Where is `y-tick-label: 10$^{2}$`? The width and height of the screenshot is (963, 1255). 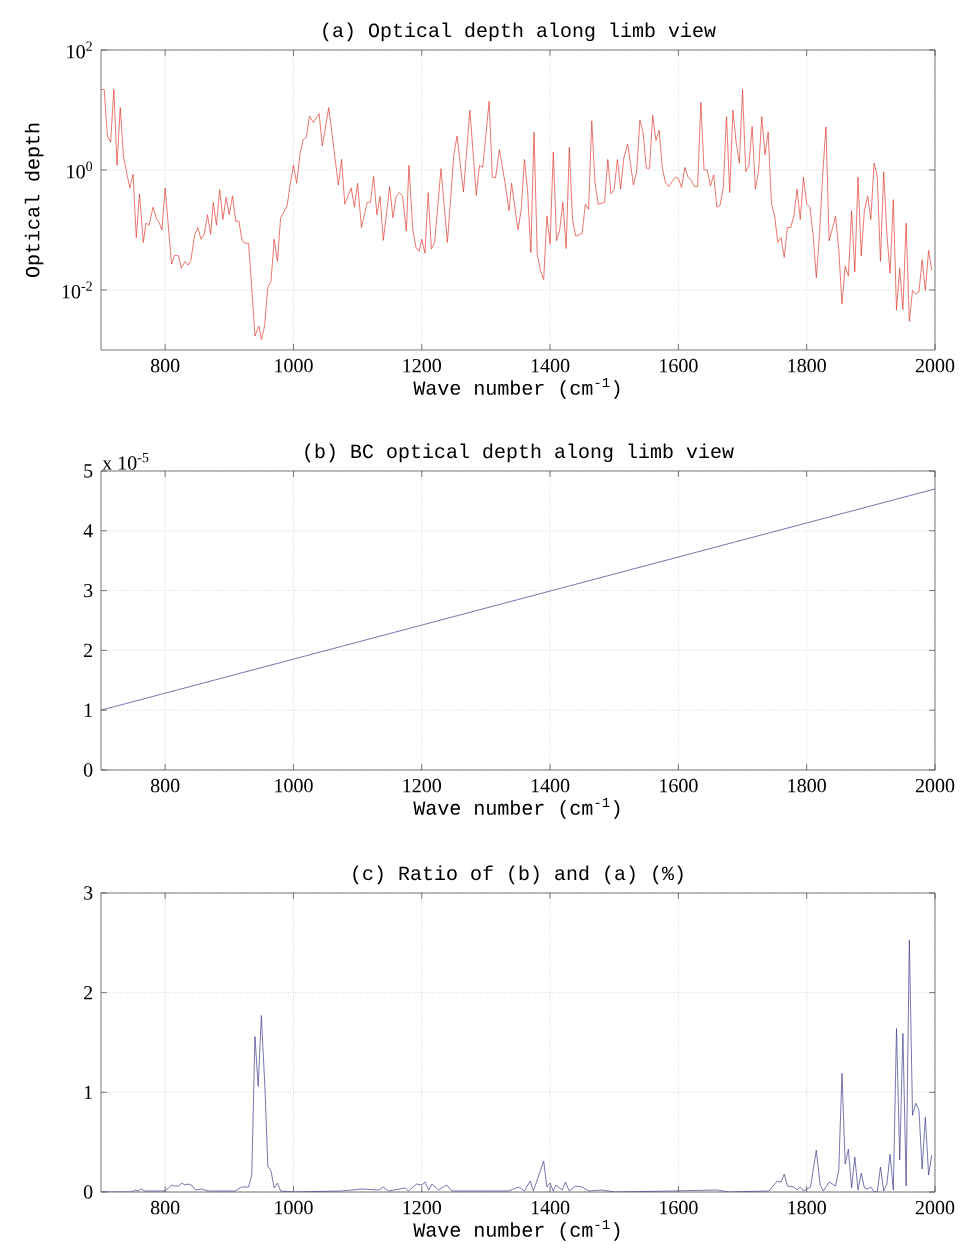
y-tick-label: 10$^{2}$ is located at coordinates (79, 50).